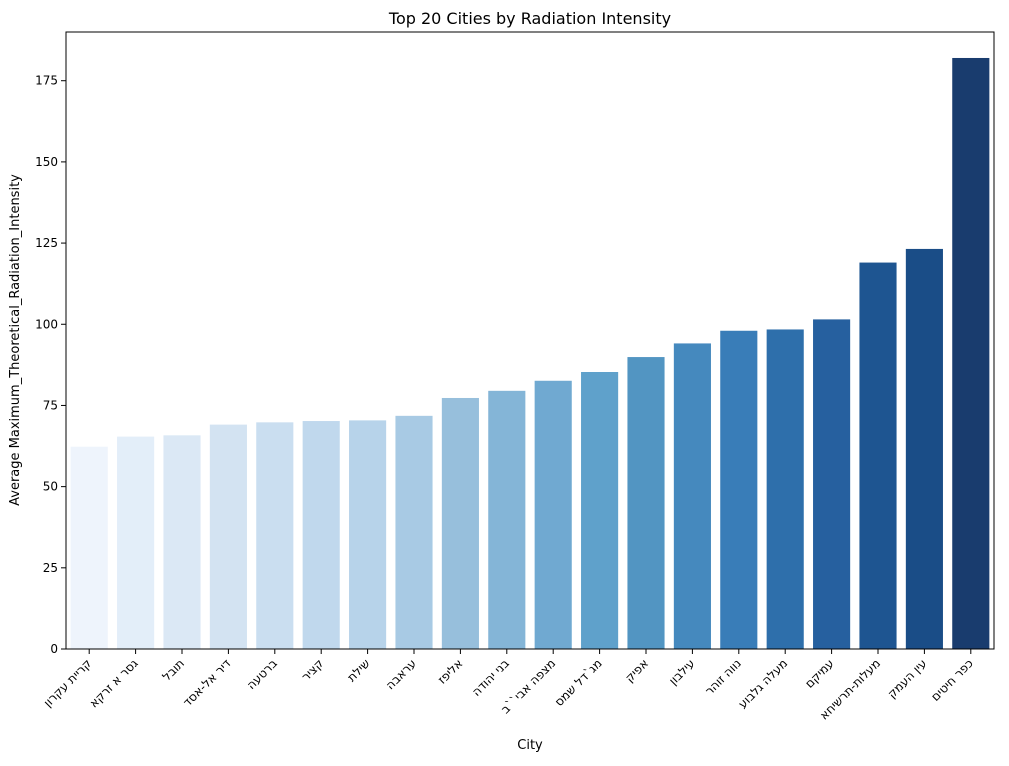  Describe the element at coordinates (313, 670) in the screenshot. I see `x-tick-label: קציר` at that location.